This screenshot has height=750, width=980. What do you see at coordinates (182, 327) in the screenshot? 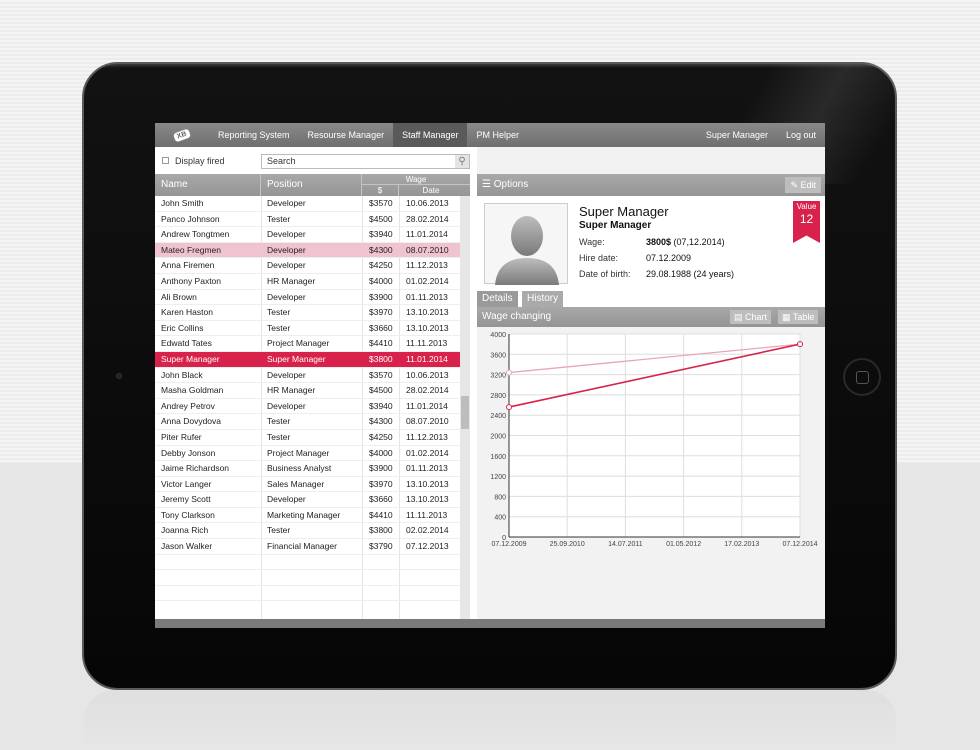
I see `cell-name: Eric Collins` at bounding box center [182, 327].